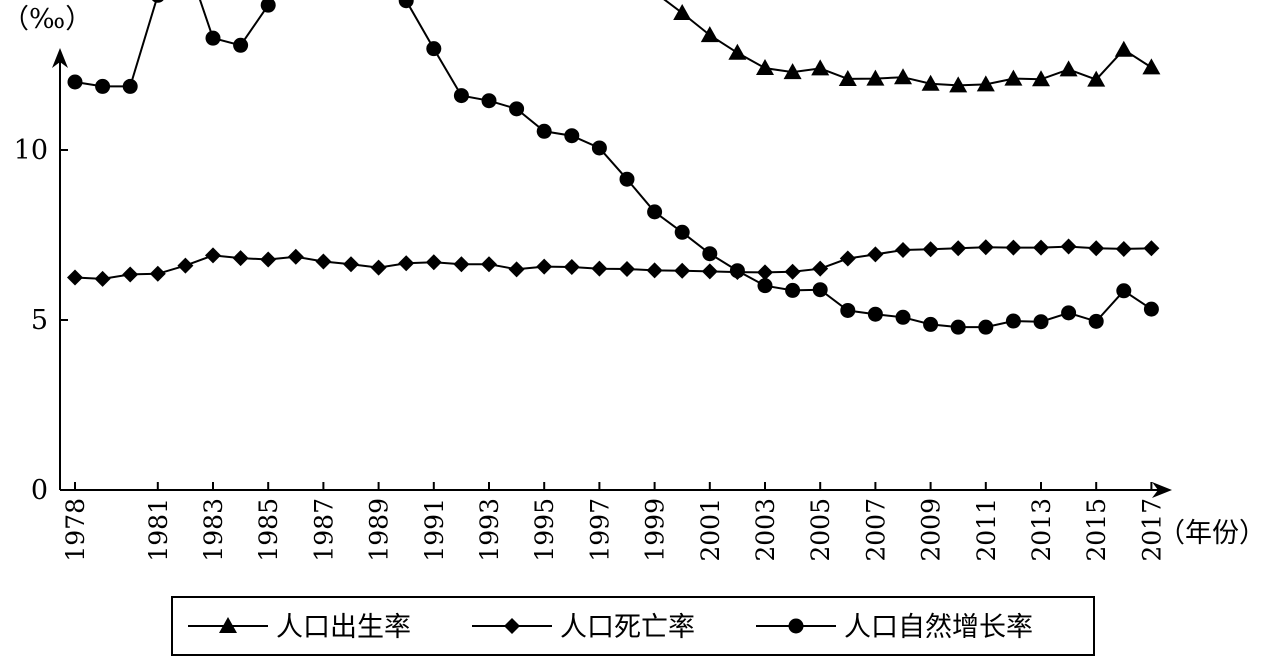 Image resolution: width=1265 pixels, height=660 pixels. What do you see at coordinates (299, 627) in the screenshot?
I see `legend-item: 人口出生率` at bounding box center [299, 627].